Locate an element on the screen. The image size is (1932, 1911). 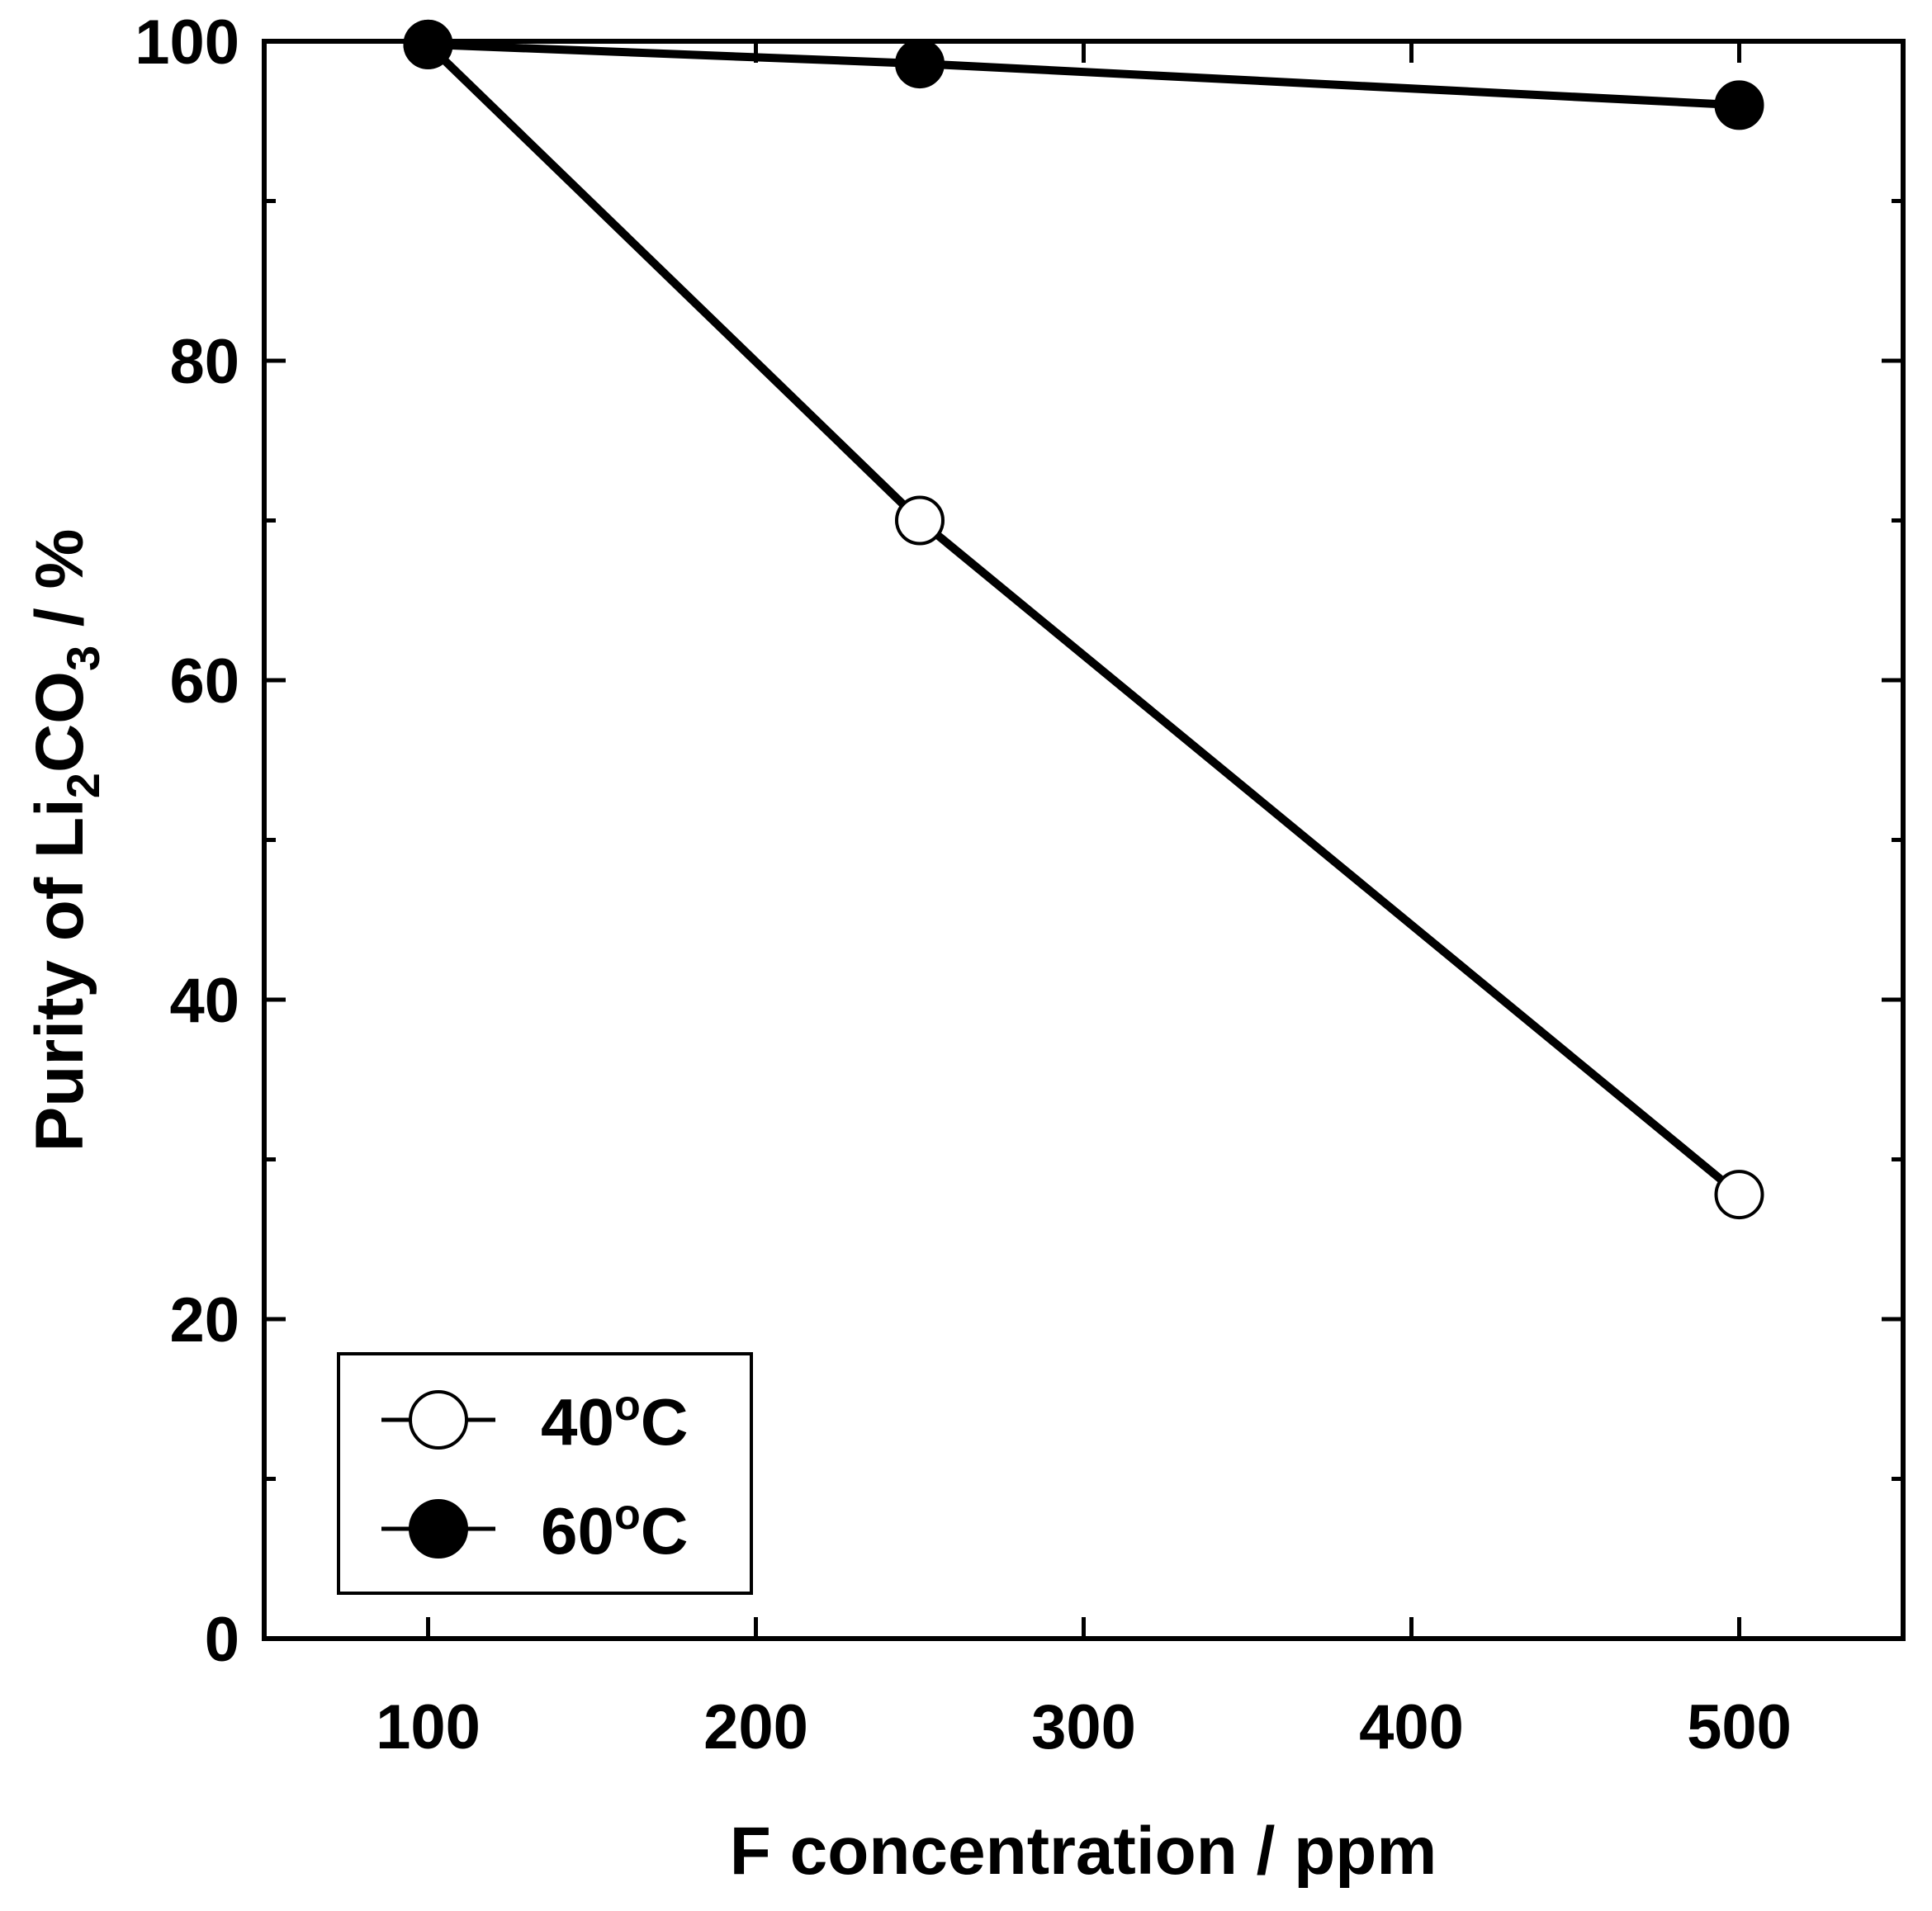
x-tick-label: 400 is located at coordinates (1411, 1727).